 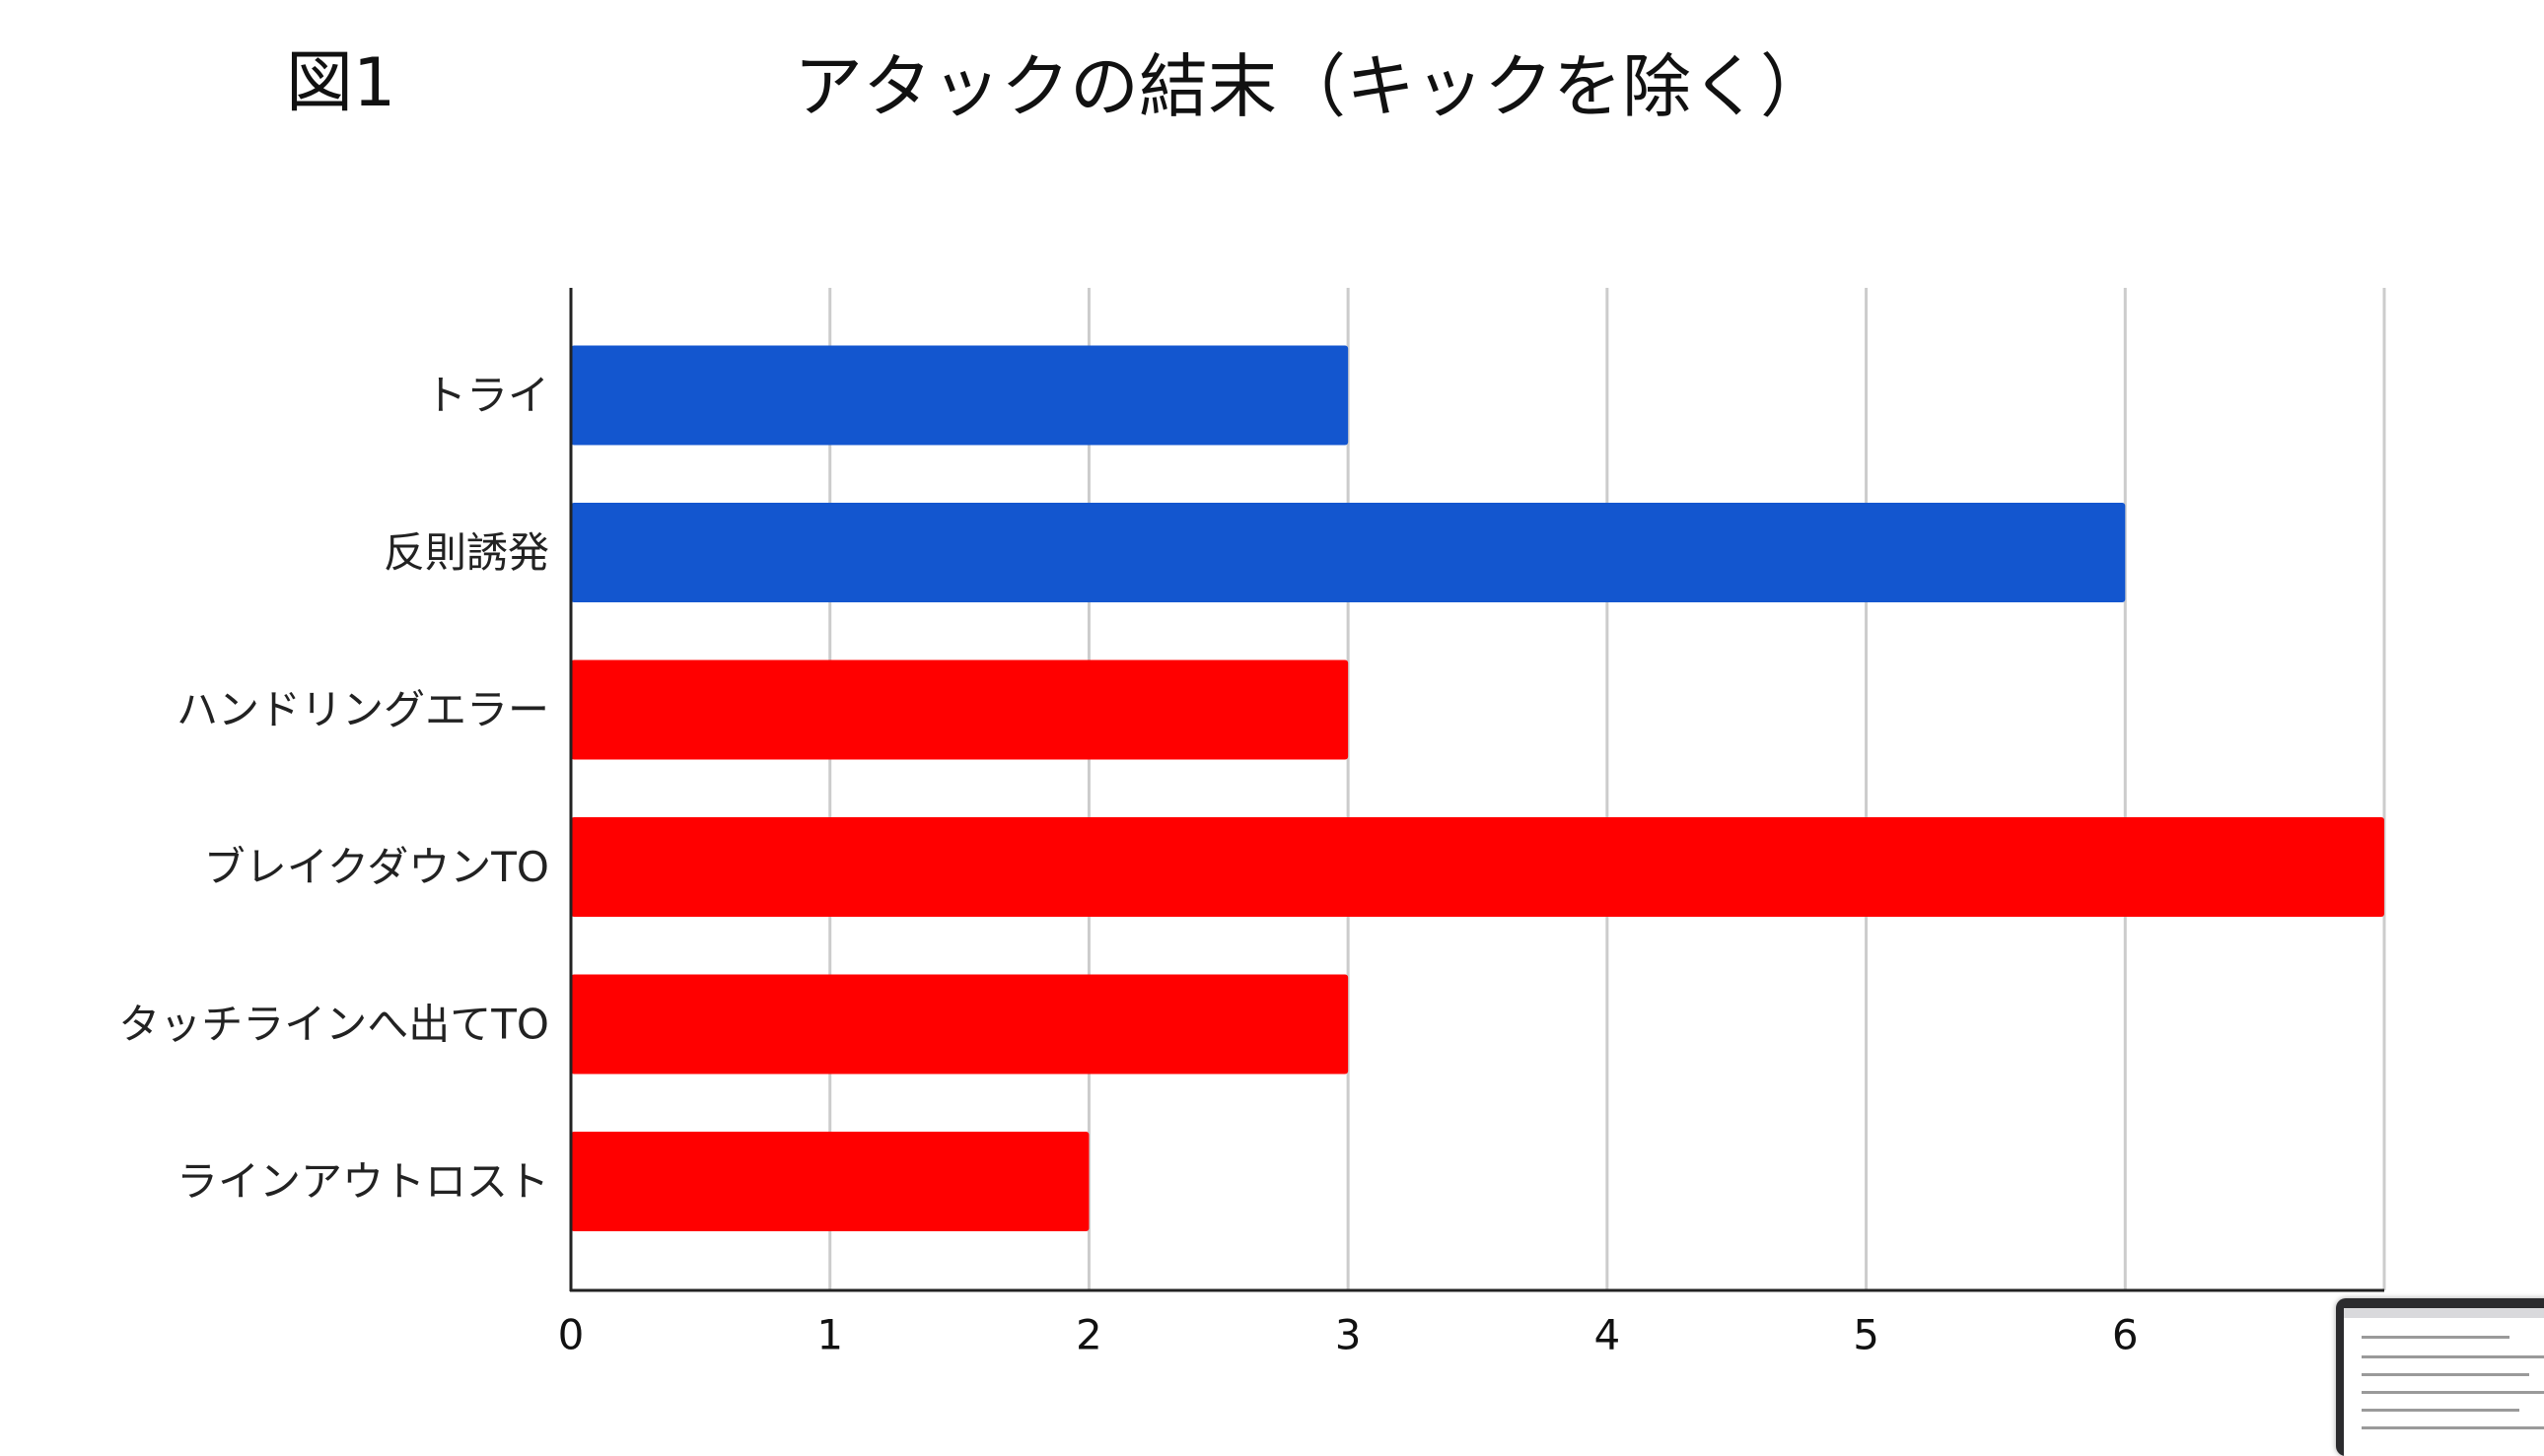 What do you see at coordinates (333, 1025) in the screenshot?
I see `category-label-5: タッチラインへ出てTO` at bounding box center [333, 1025].